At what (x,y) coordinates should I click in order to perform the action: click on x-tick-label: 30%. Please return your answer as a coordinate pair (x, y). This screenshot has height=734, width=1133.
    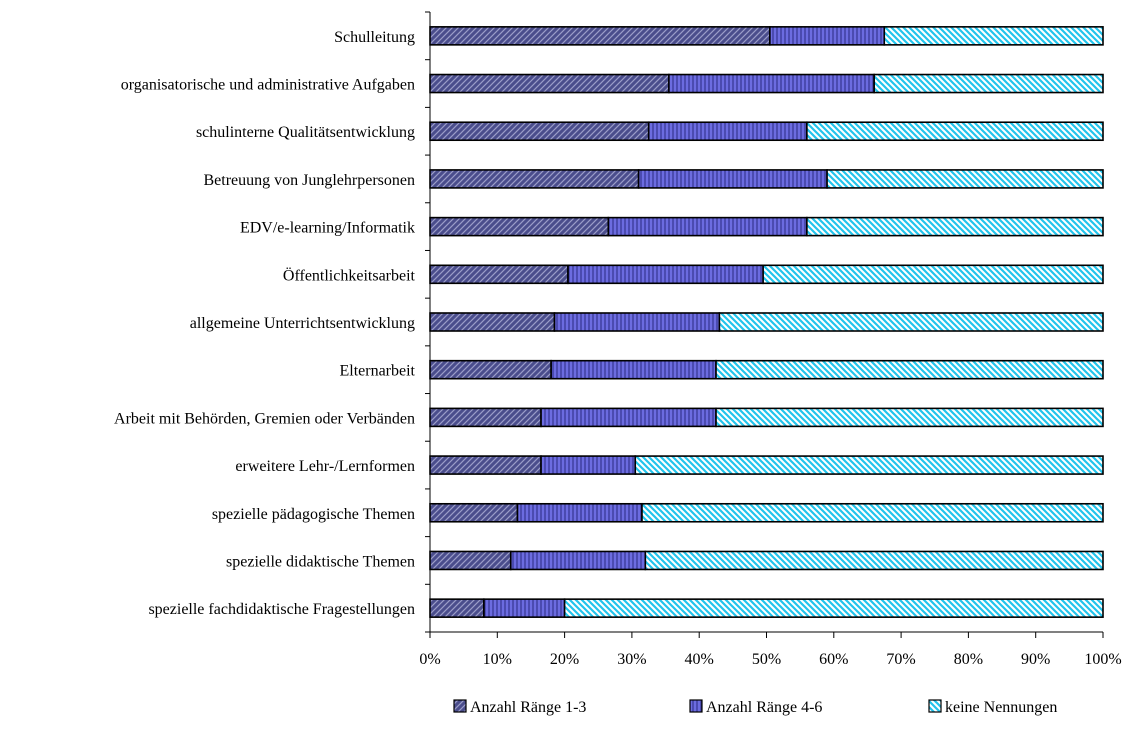
    Looking at the image, I should click on (631, 659).